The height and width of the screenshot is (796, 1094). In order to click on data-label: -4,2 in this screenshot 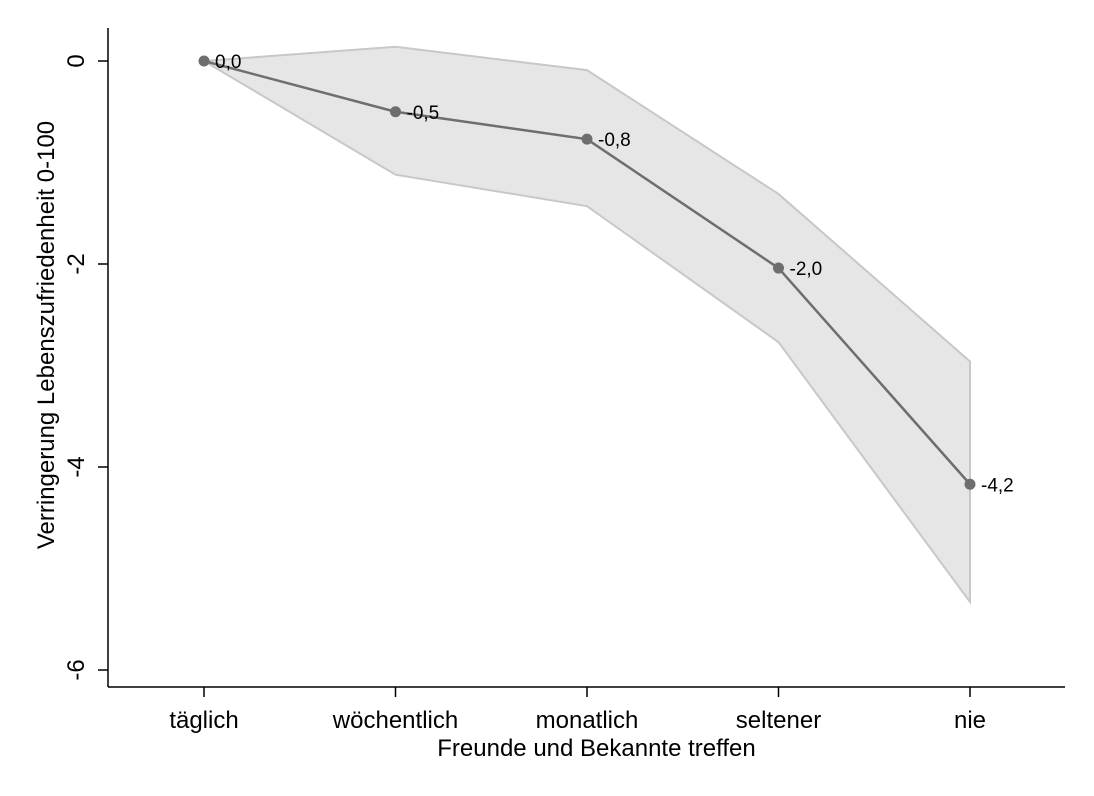, I will do `click(997, 485)`.